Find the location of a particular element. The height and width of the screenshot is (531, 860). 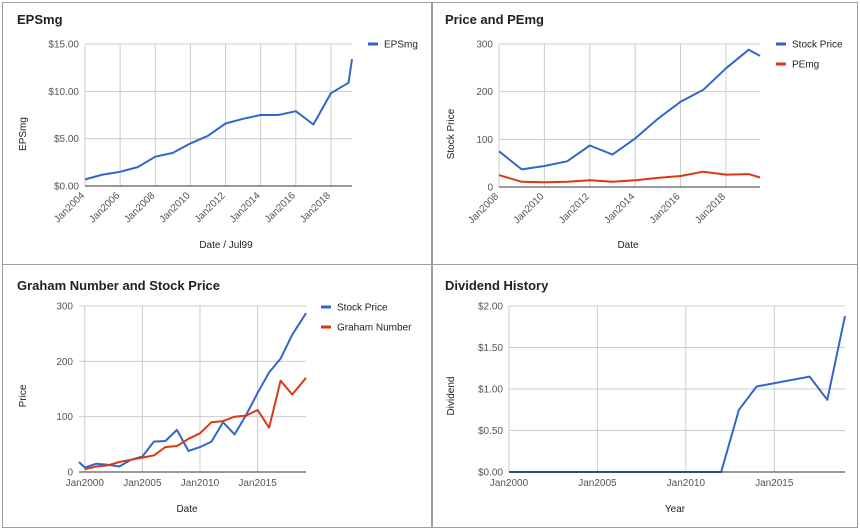

y-axis-label: Stock Price is located at coordinates (451, 133).